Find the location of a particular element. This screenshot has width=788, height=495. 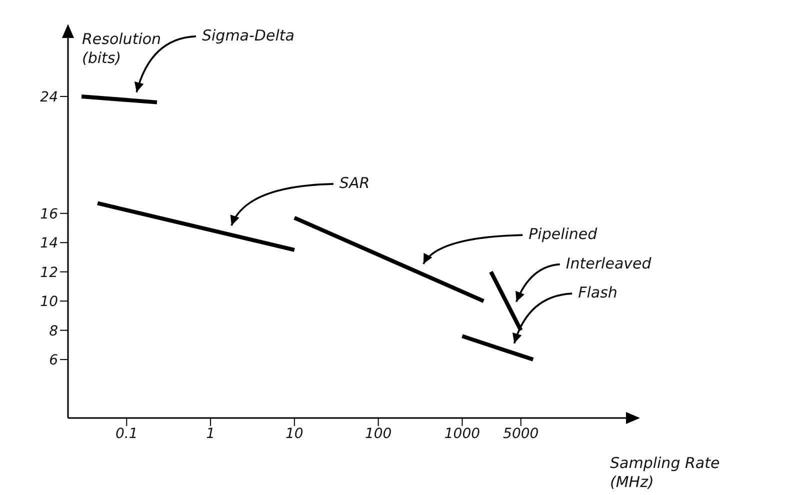

text: Flash is located at coordinates (598, 293).